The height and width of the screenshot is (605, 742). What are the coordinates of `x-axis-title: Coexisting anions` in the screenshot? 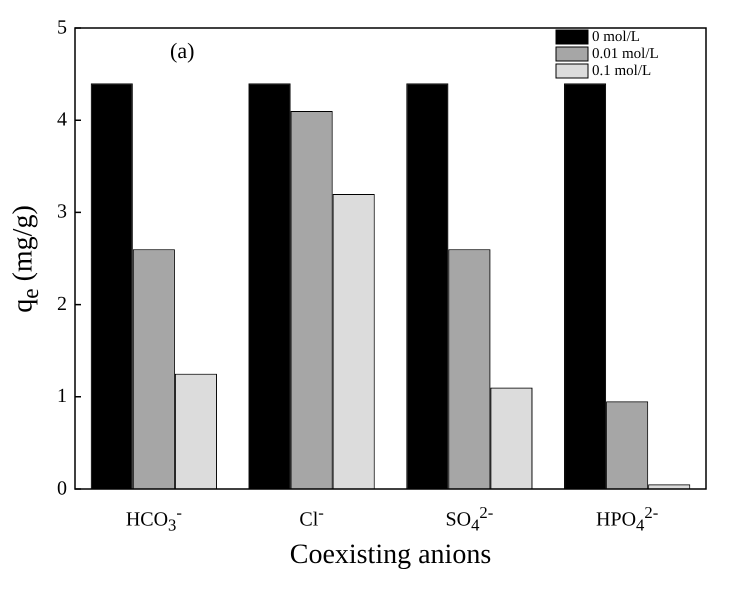 It's located at (391, 555).